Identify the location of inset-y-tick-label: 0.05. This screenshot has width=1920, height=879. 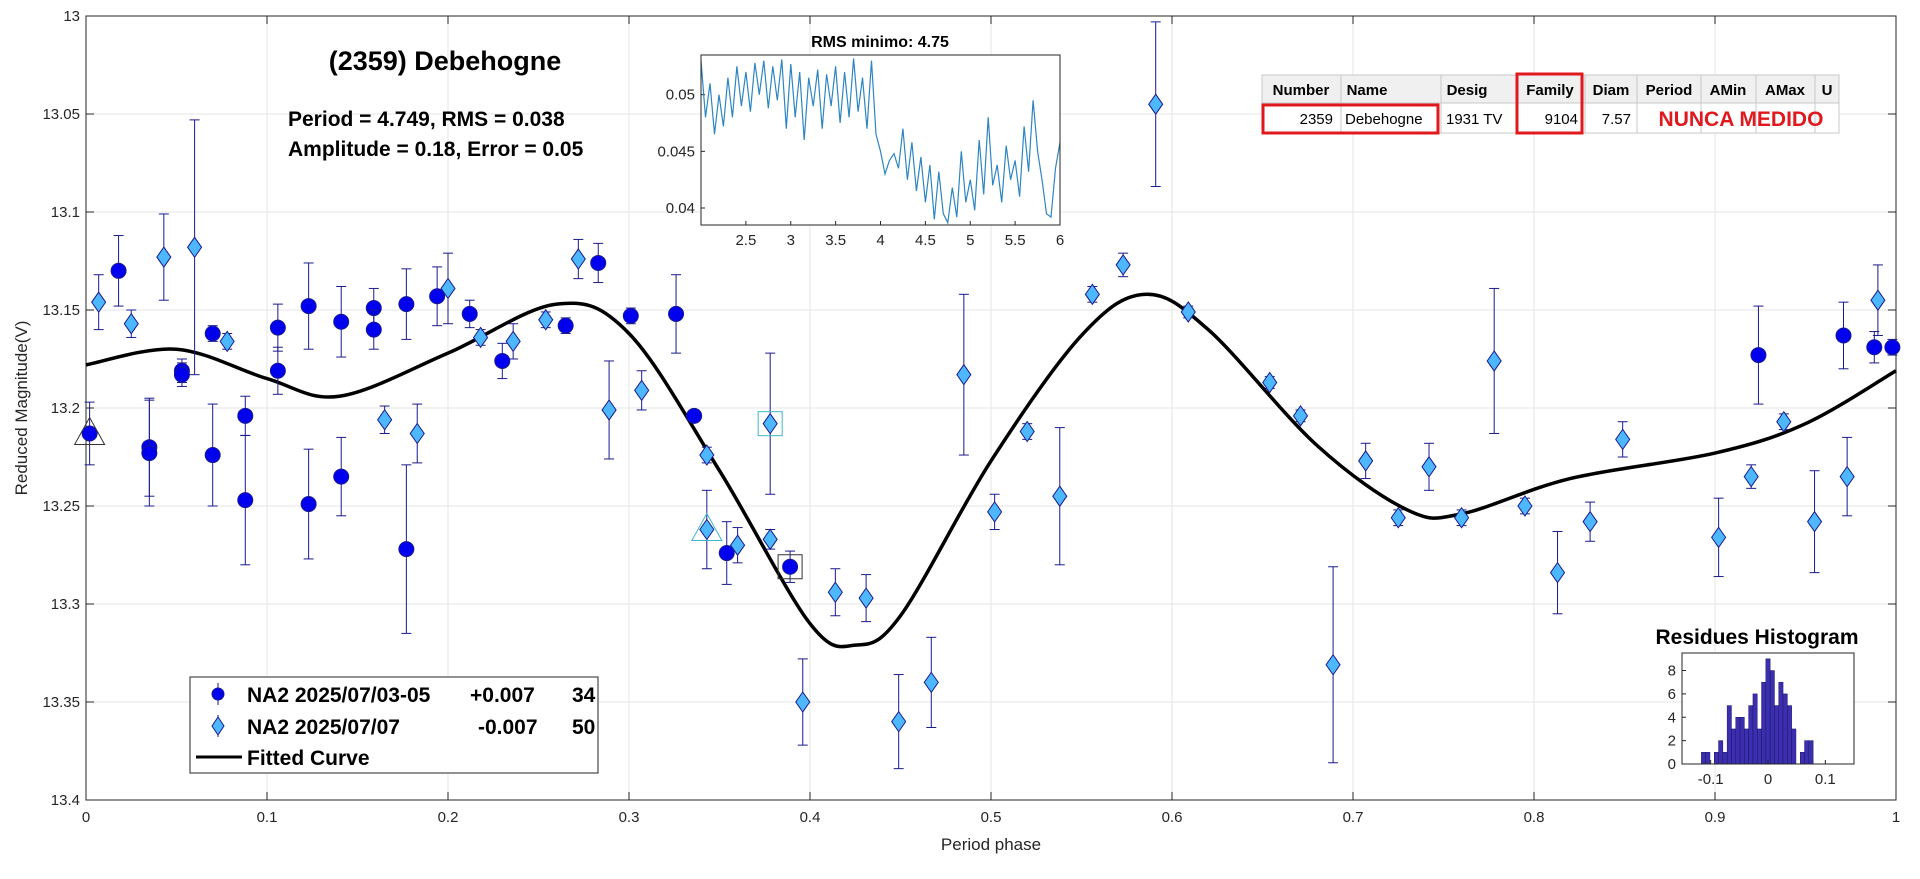
(680, 95).